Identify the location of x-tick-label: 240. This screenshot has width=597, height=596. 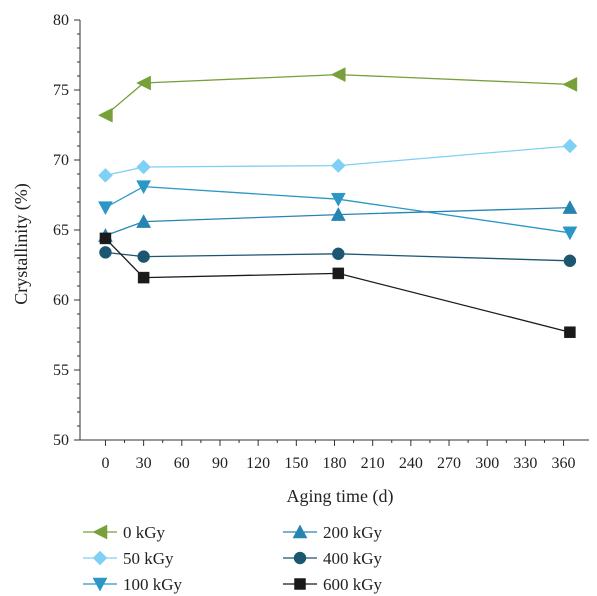
(411, 463).